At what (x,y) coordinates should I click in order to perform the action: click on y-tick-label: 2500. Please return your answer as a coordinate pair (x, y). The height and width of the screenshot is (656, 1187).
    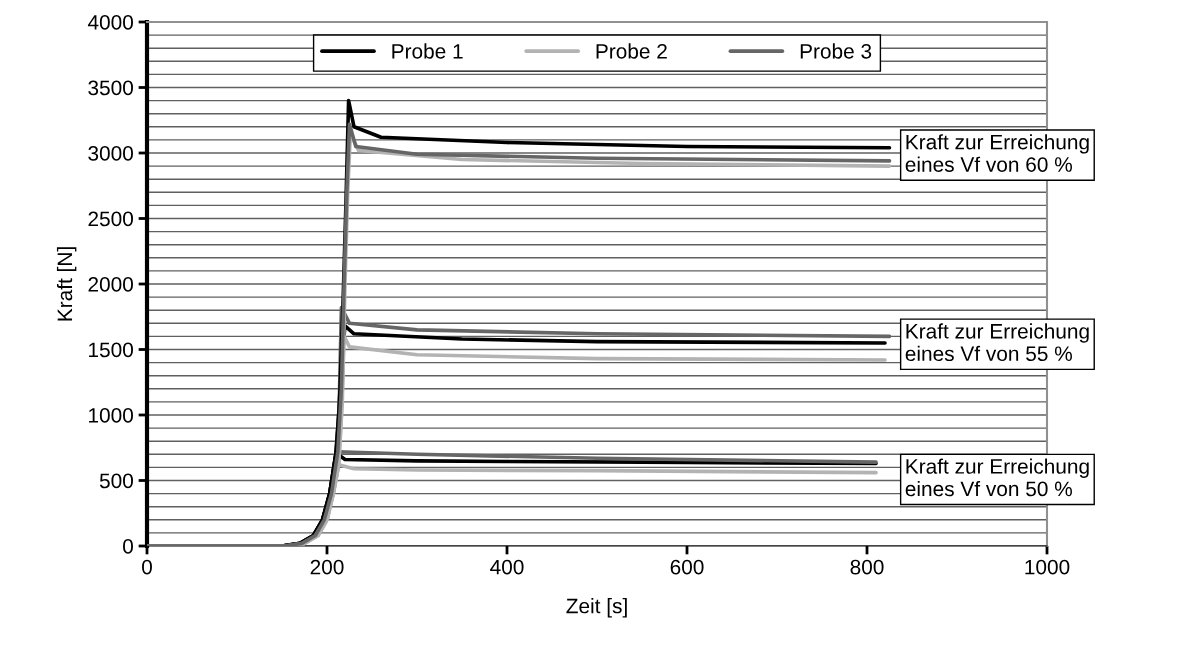
    Looking at the image, I should click on (110, 219).